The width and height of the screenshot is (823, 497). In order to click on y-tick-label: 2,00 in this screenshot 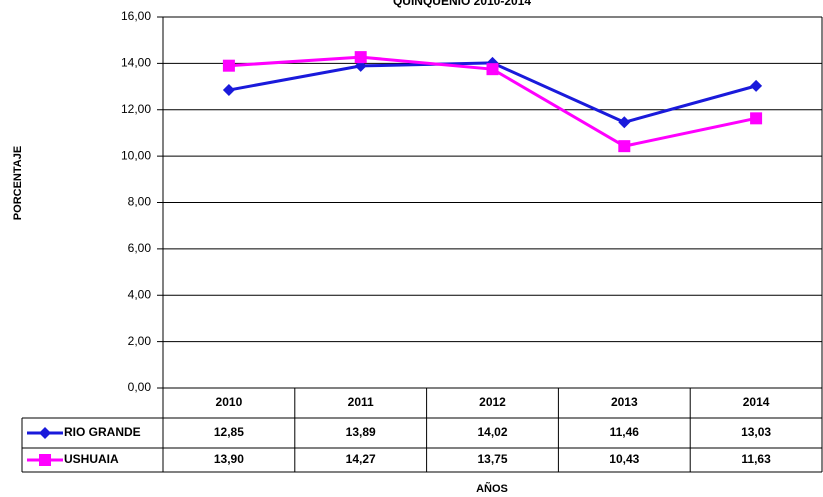, I will do `click(140, 341)`.